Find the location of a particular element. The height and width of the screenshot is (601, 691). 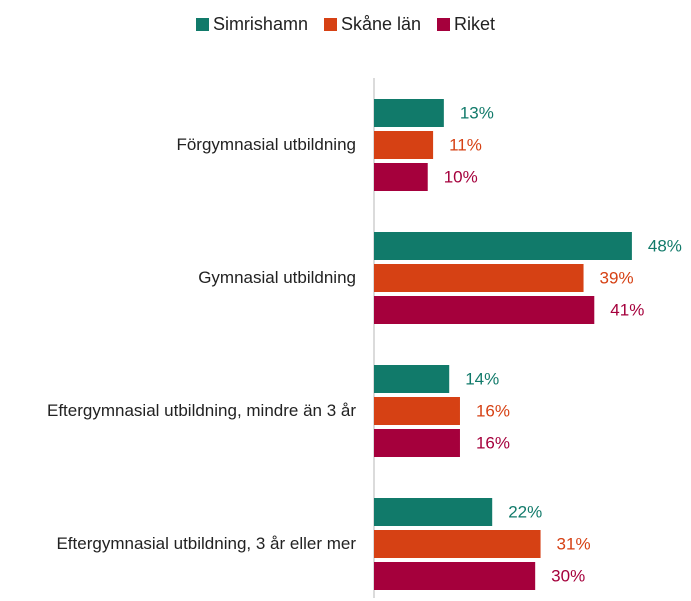

legend-label: Skåne län is located at coordinates (381, 24).